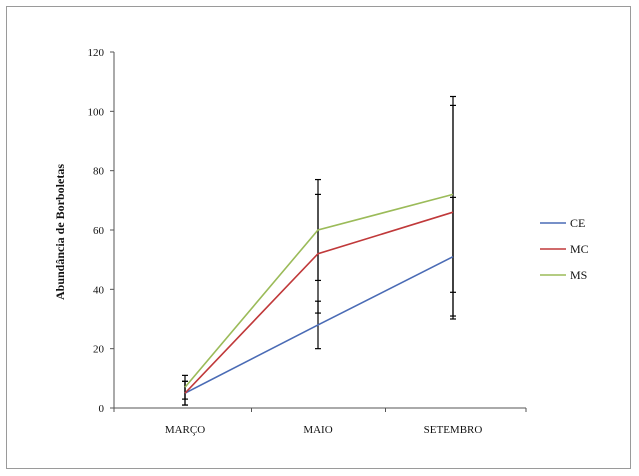 Image resolution: width=639 pixels, height=476 pixels. I want to click on x-tick-label: MAIO, so click(317, 430).